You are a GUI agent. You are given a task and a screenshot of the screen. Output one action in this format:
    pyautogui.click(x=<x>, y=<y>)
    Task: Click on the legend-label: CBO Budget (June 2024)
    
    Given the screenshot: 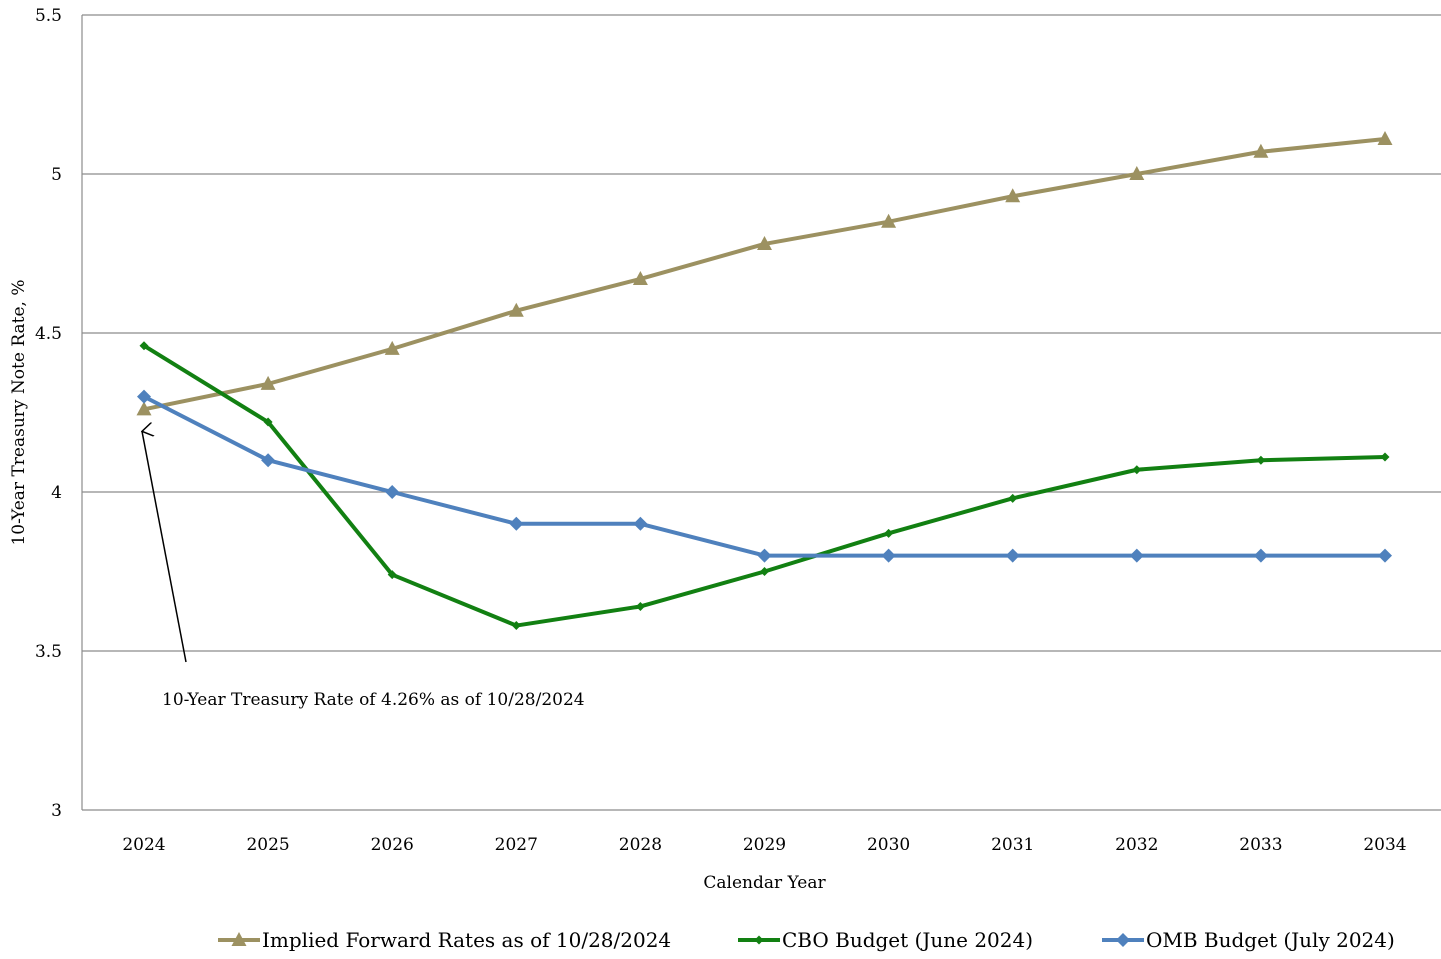 What is the action you would take?
    pyautogui.click(x=907, y=940)
    